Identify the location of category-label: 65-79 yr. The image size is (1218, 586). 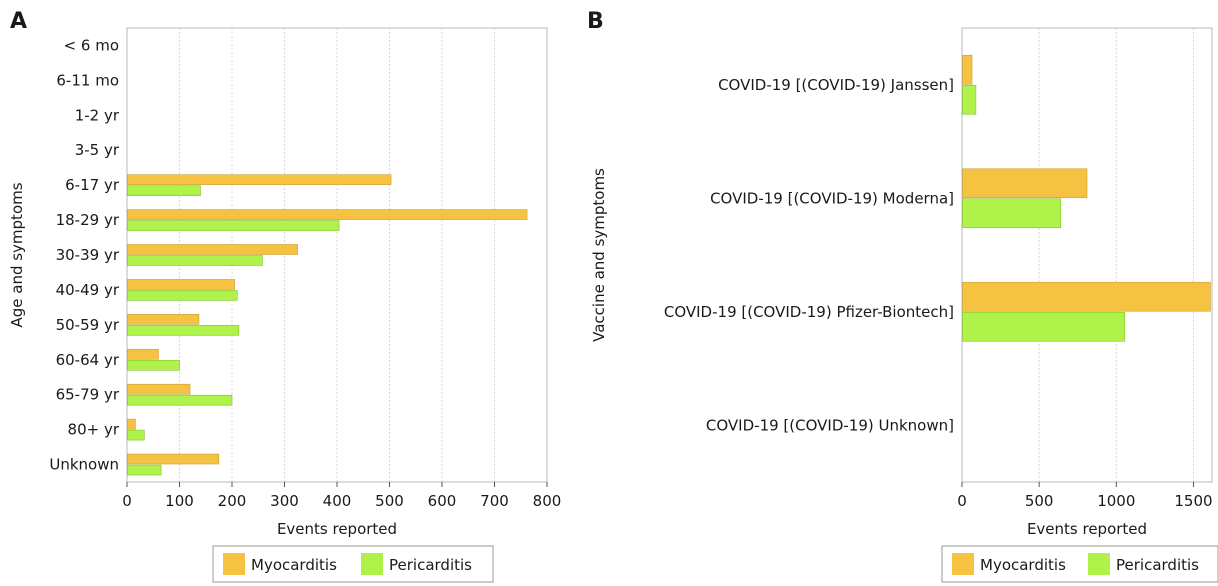
(88, 395).